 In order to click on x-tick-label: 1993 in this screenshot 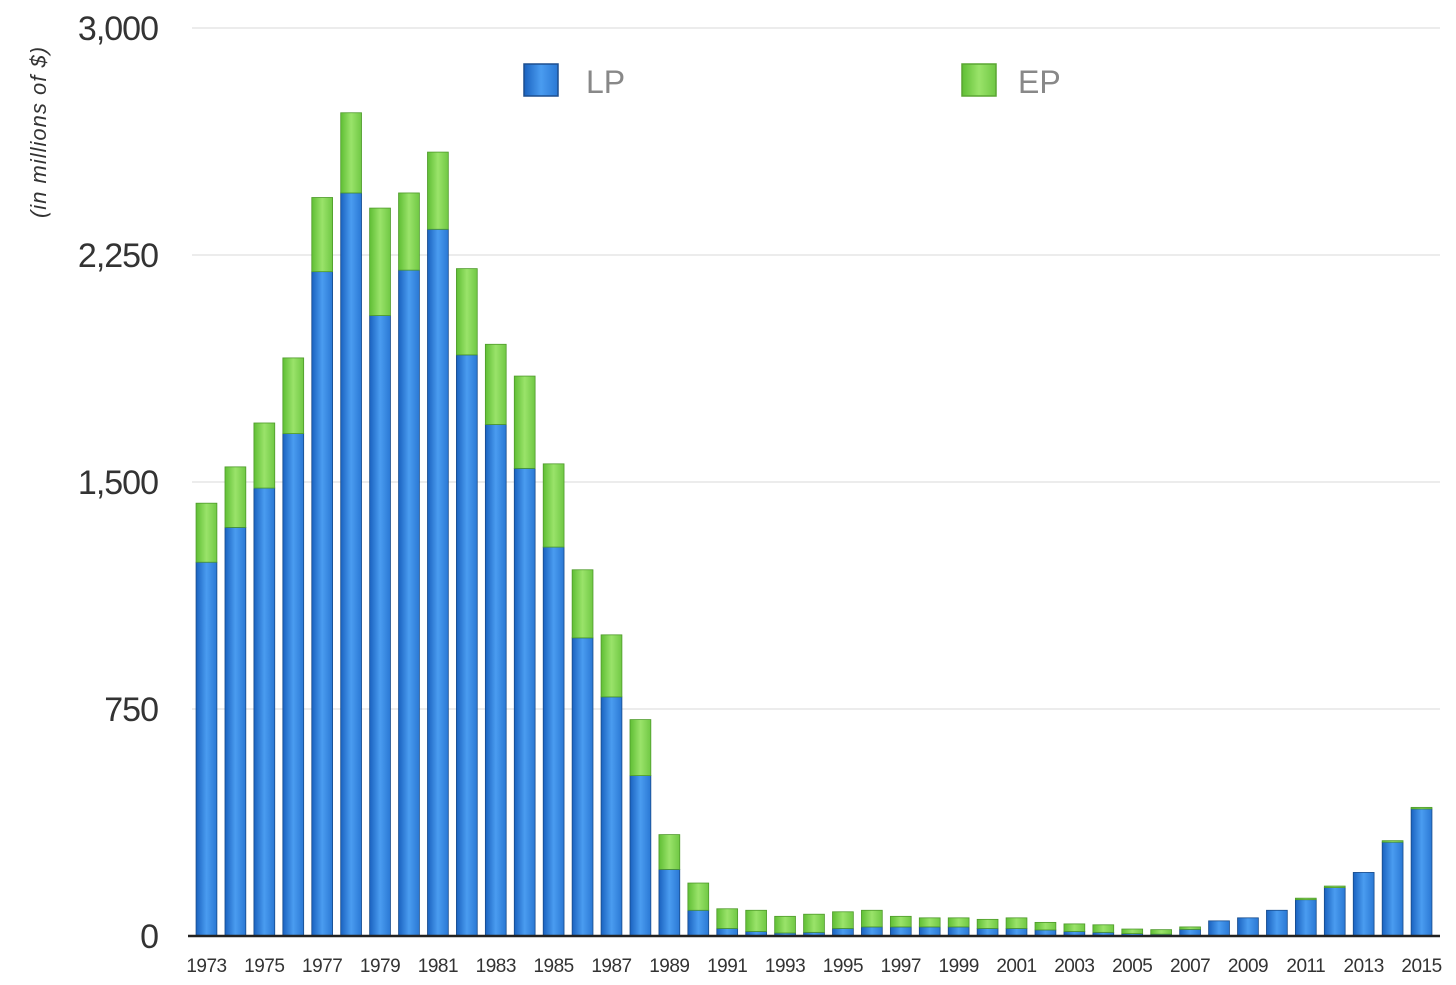, I will do `click(785, 966)`.